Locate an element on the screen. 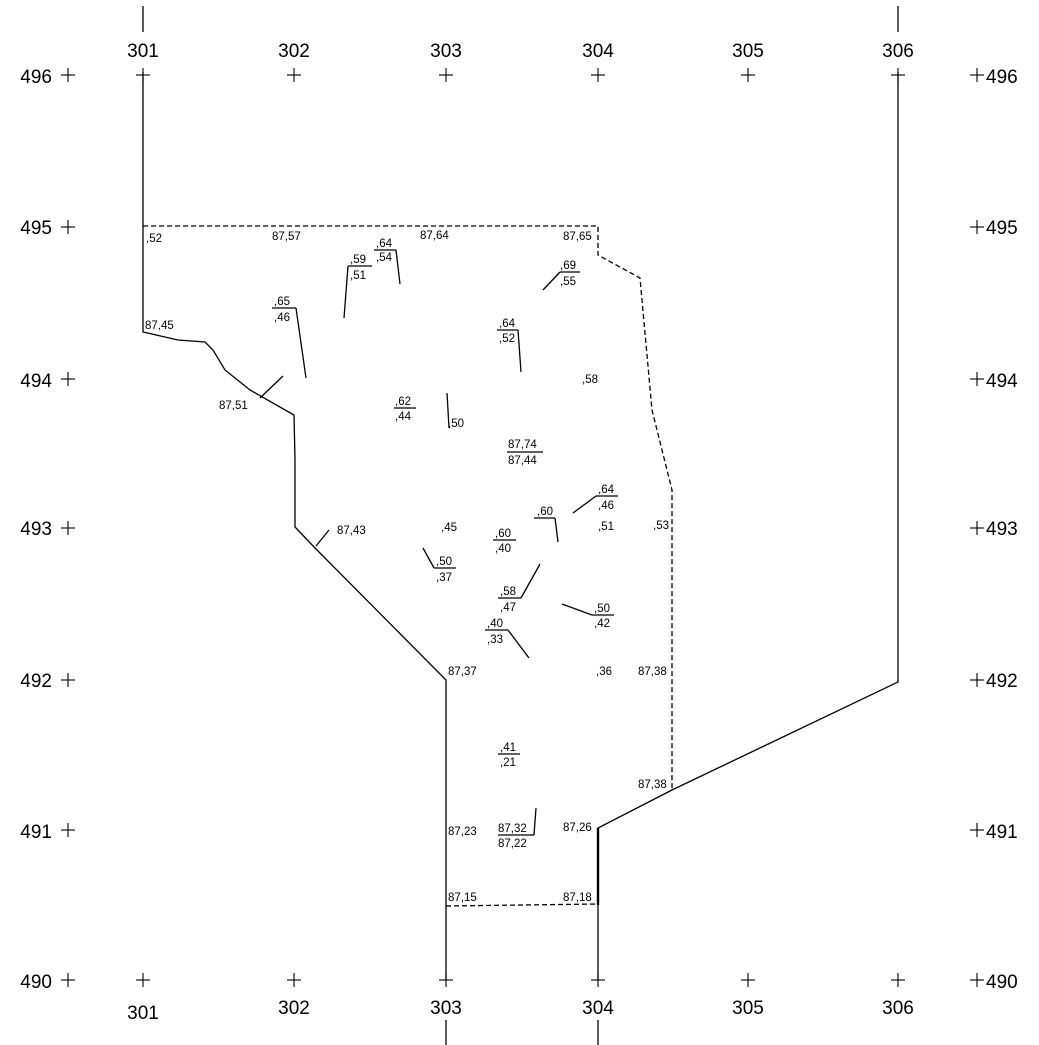 The height and width of the screenshot is (1045, 1039). spot-height: 87,45 is located at coordinates (159, 326).